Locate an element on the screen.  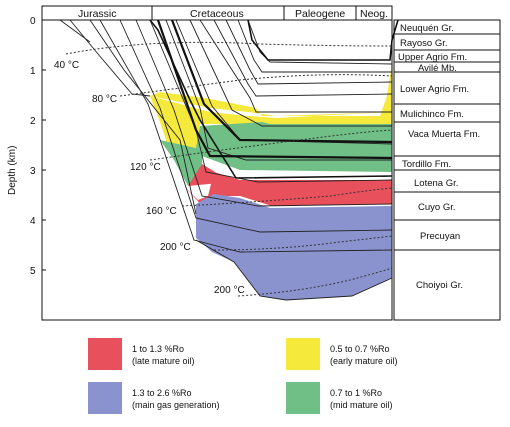
legend-label-late-mature-oil: 1 to 1.3 %Ro is located at coordinates (158, 349).